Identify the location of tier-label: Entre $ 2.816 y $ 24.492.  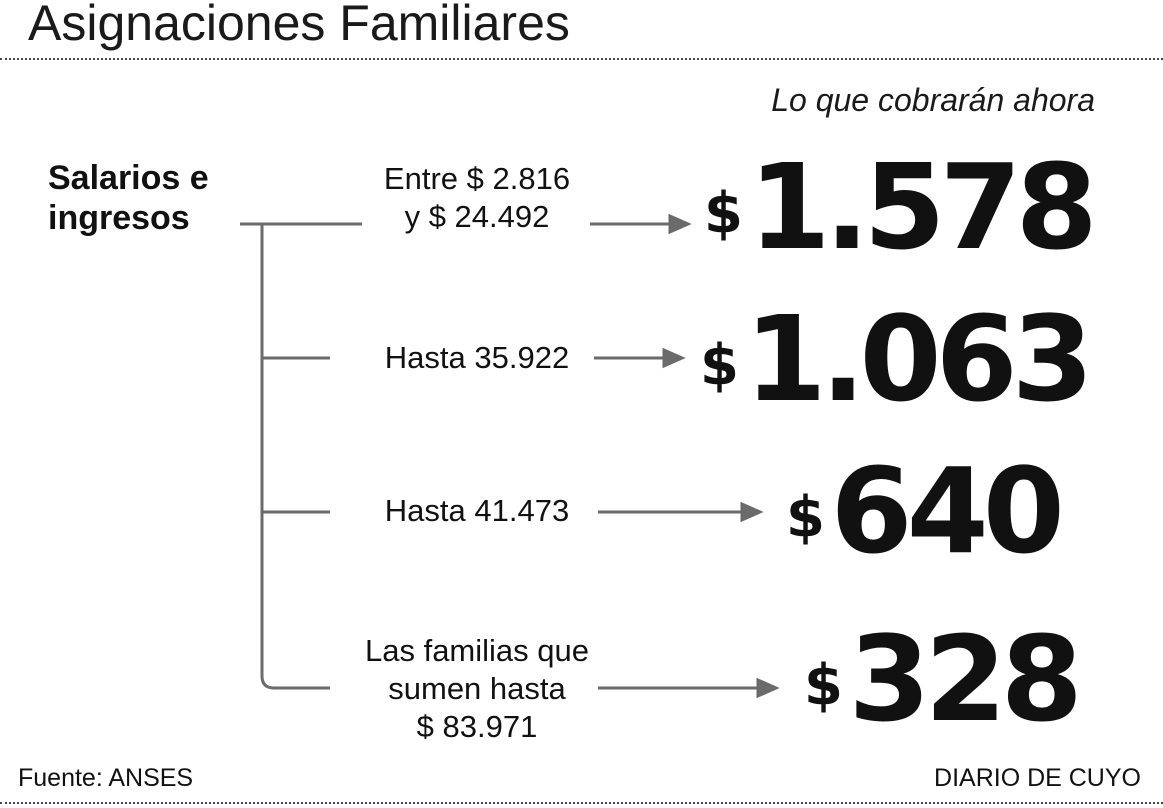
(477, 198).